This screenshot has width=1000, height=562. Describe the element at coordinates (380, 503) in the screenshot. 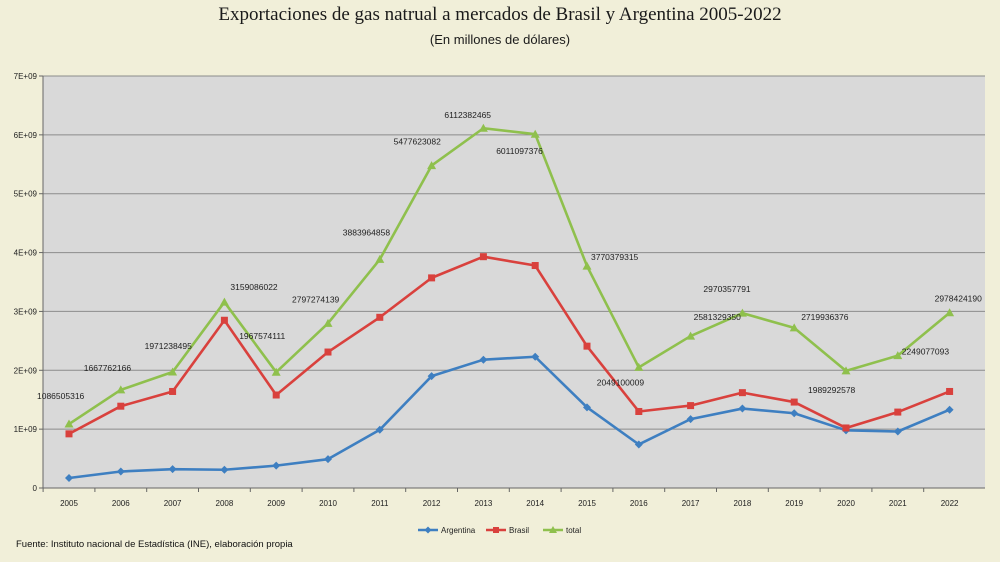

I see `x-tick-label: 2011` at that location.